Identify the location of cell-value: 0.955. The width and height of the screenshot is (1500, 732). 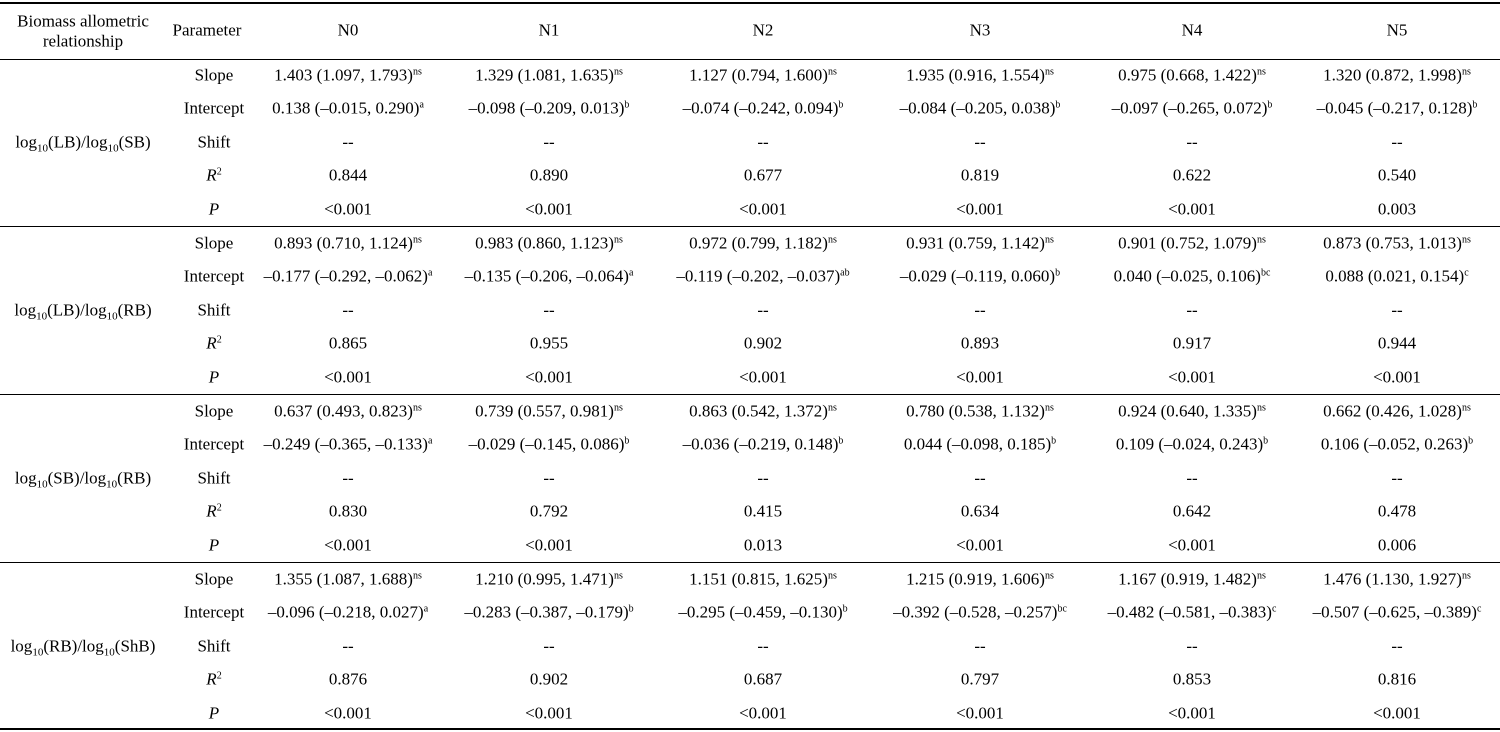
(549, 343).